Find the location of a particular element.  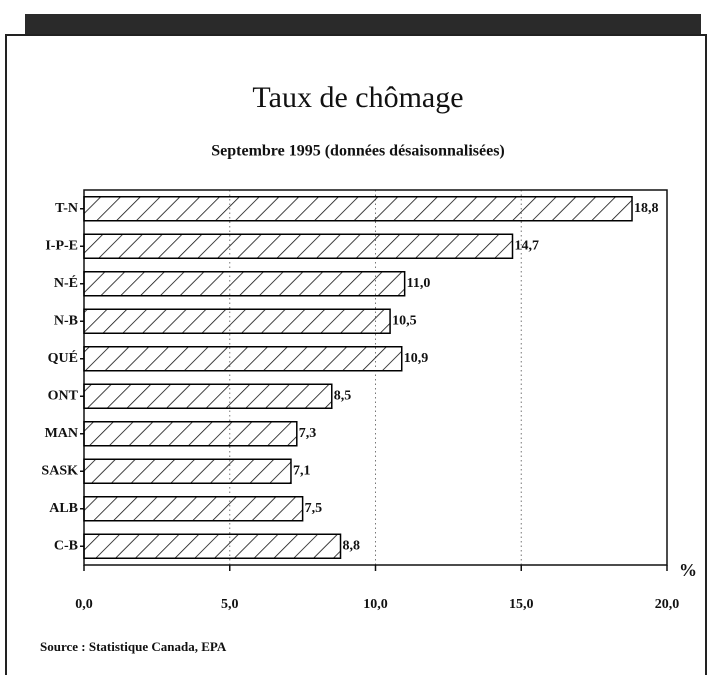

x-tick-label: 0,0 is located at coordinates (84, 604).